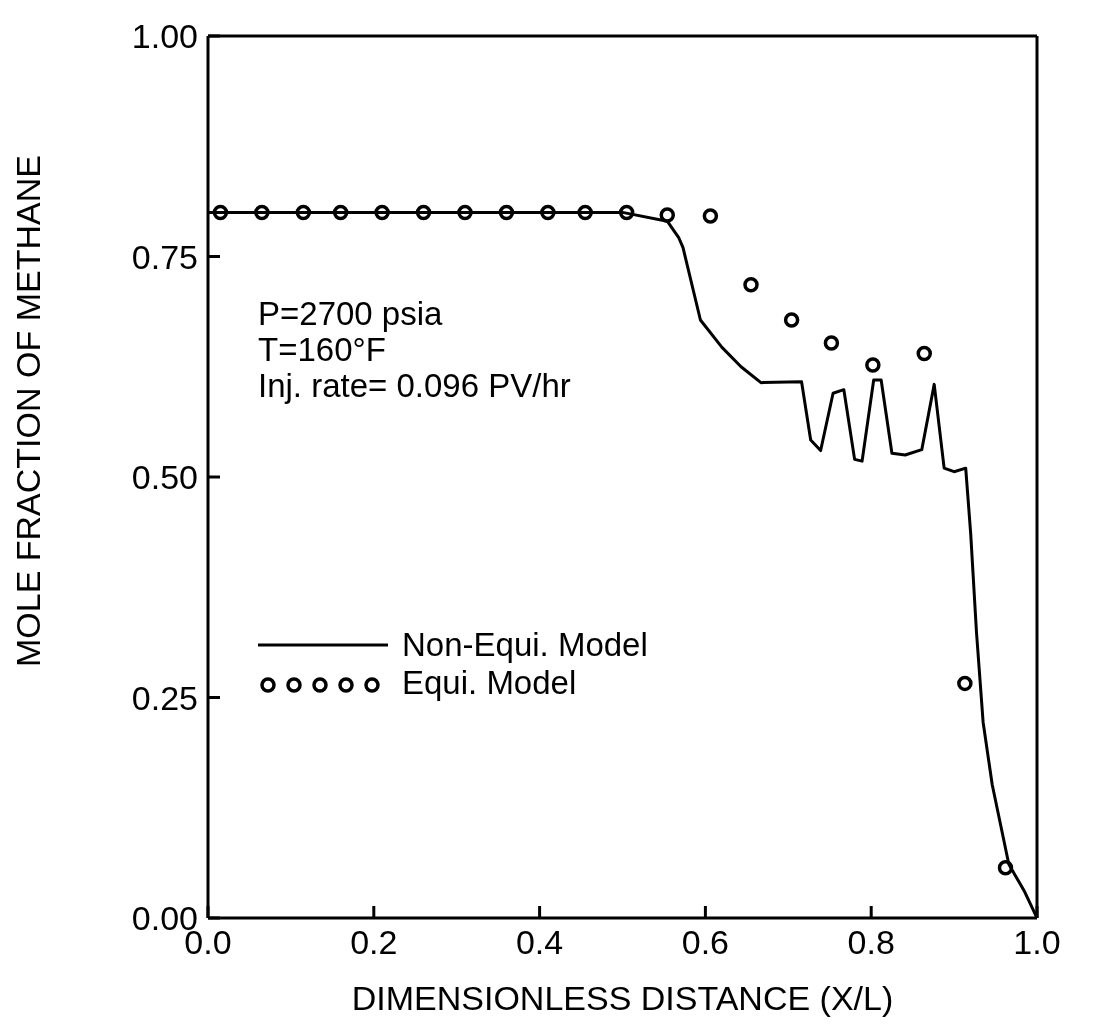 This screenshot has height=1030, width=1096. What do you see at coordinates (489, 683) in the screenshot?
I see `legend-label: Equi. Model` at bounding box center [489, 683].